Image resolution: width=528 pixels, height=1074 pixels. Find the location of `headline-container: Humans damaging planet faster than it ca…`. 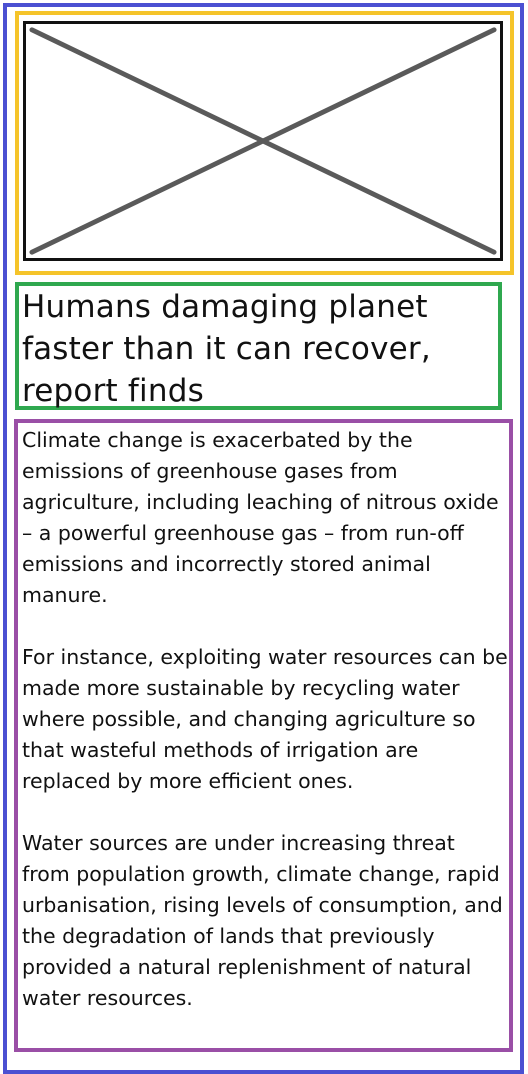

headline-container: Humans damaging planet faster than it ca… is located at coordinates (258, 346).